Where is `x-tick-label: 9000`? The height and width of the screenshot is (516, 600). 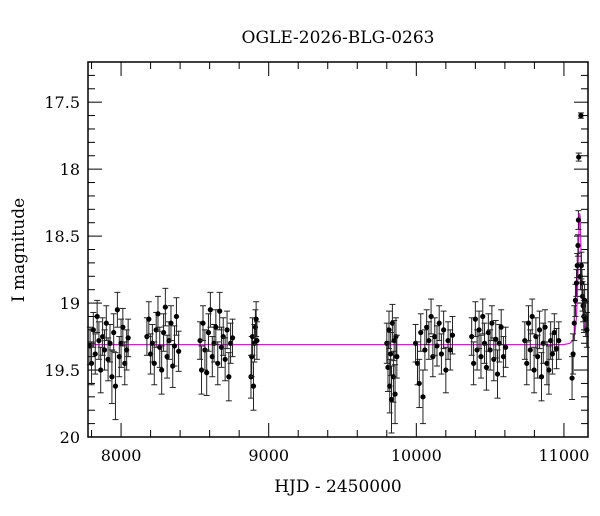
x-tick-label: 9000 is located at coordinates (268, 455).